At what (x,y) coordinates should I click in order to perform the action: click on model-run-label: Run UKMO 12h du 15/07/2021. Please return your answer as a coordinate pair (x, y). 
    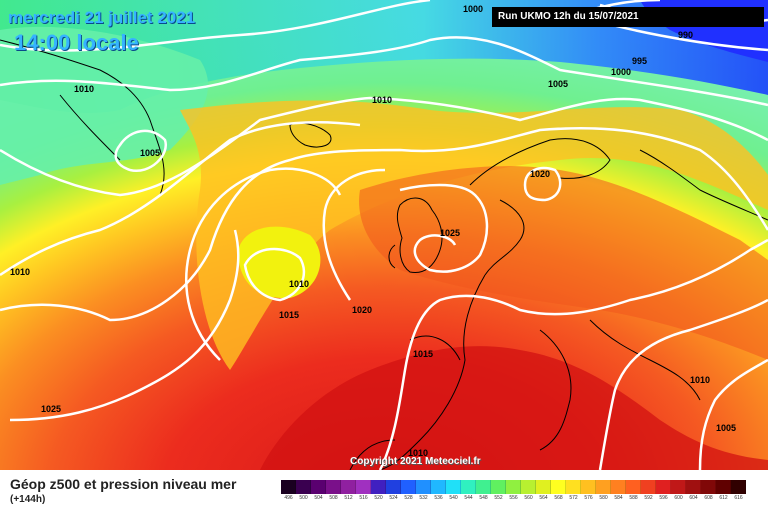
    Looking at the image, I should click on (628, 17).